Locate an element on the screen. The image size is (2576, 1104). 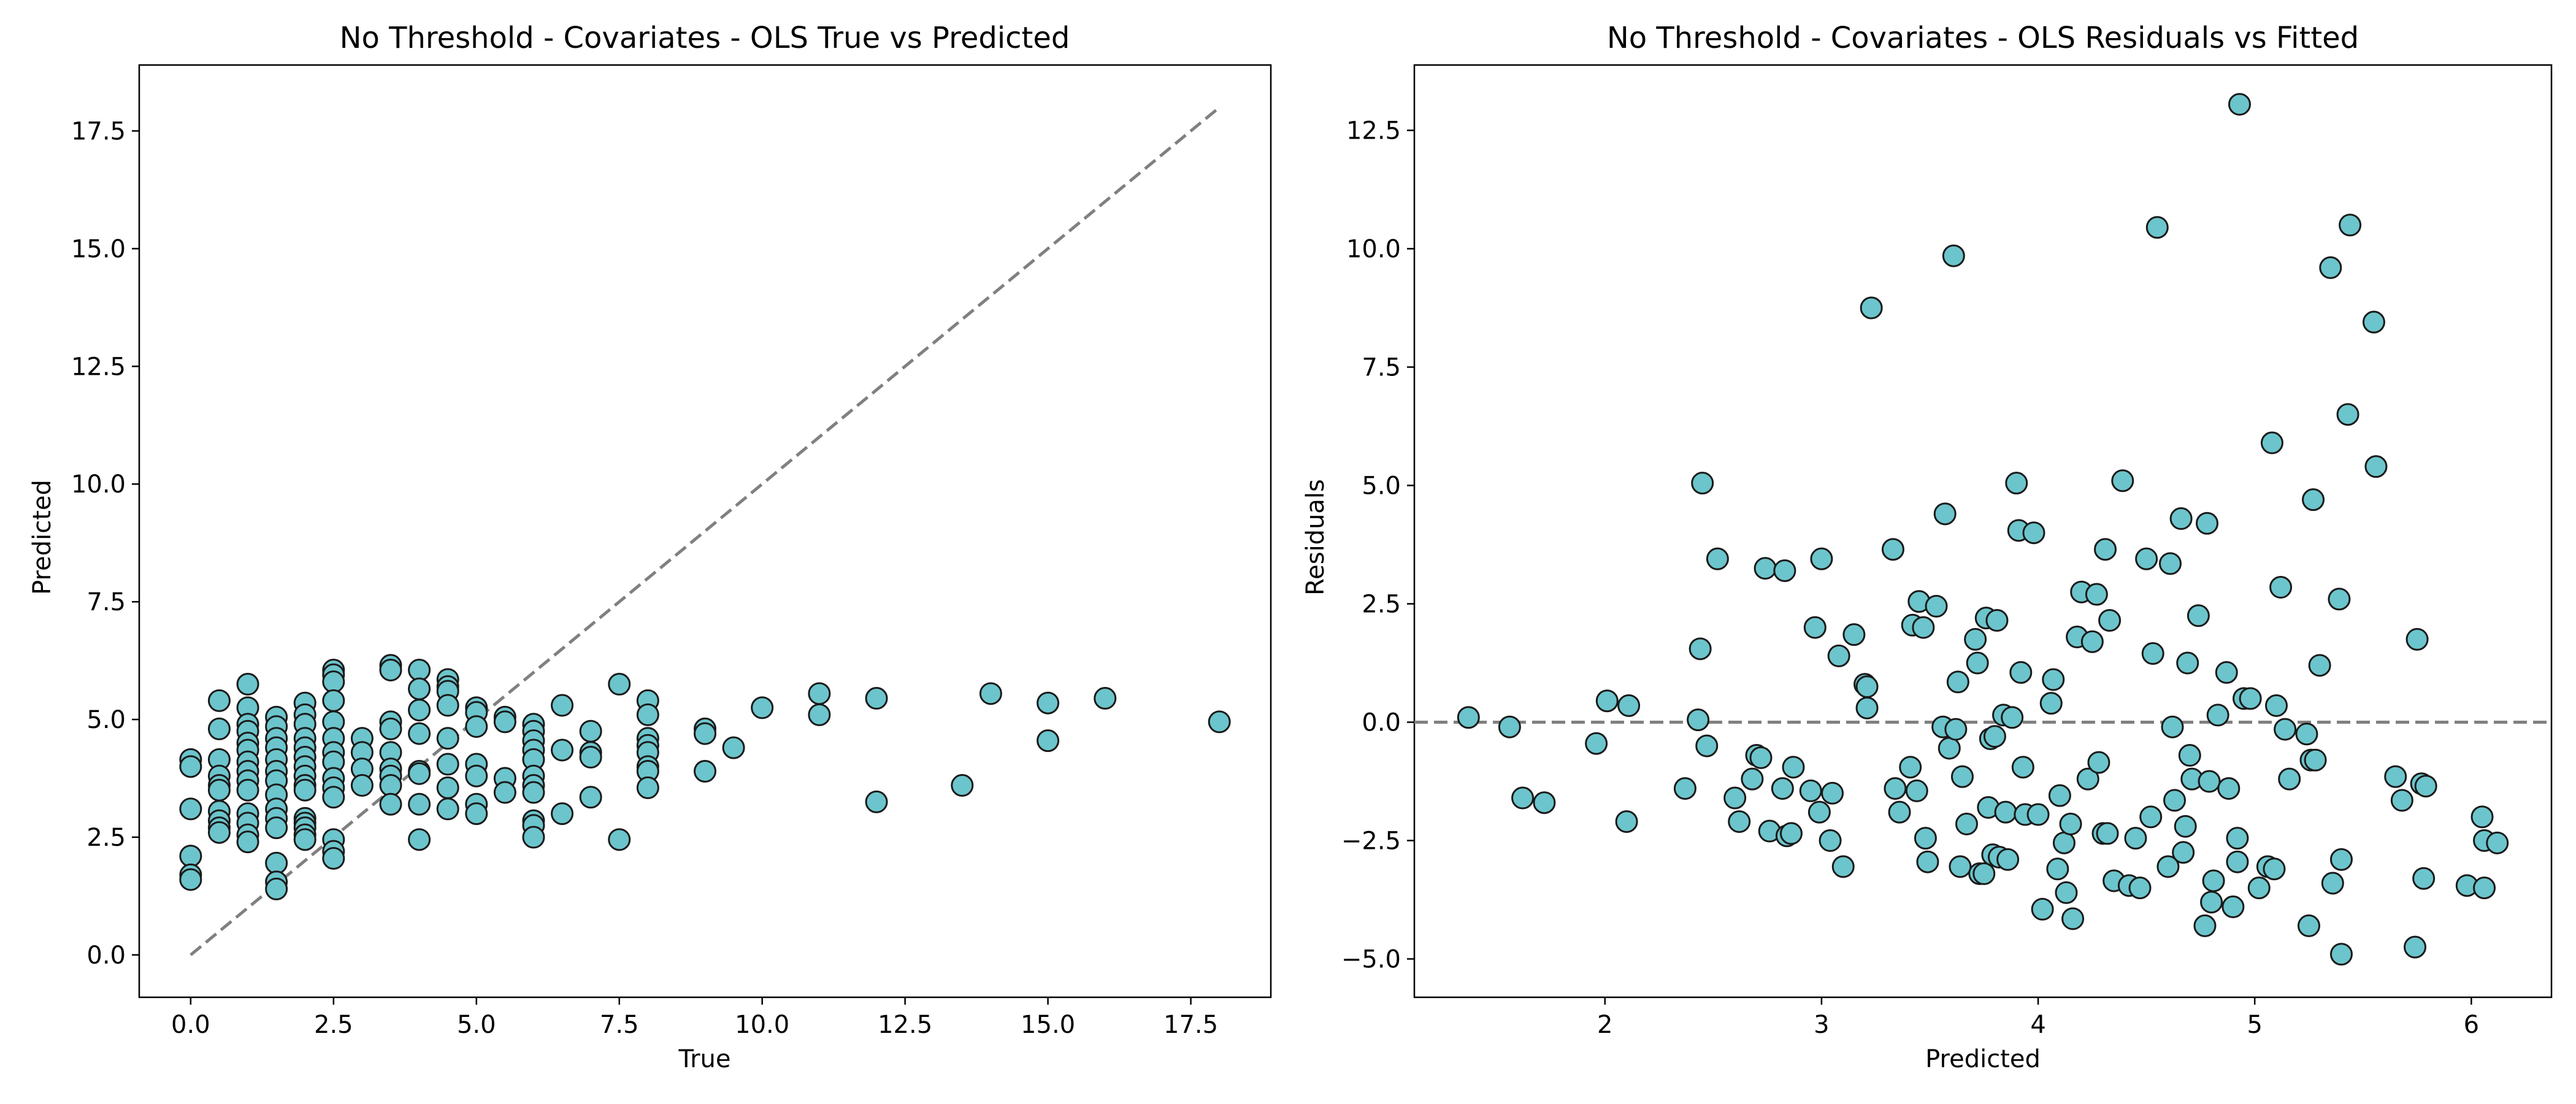
y-tick-label: 5.0 is located at coordinates (106, 720).